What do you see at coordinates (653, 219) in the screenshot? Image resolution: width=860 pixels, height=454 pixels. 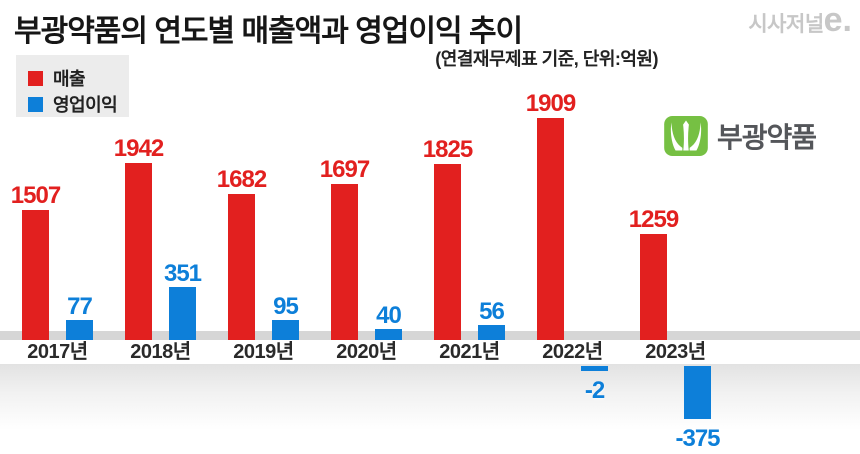 I see `revenue-value-label-2023년: 1259` at bounding box center [653, 219].